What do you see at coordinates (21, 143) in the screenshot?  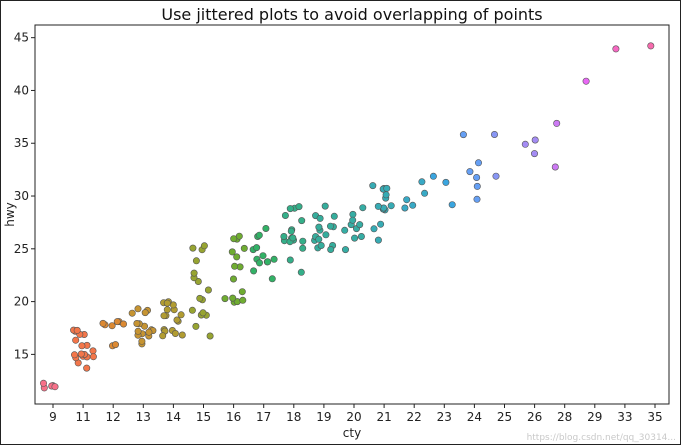 I see `y-tick-label: 35` at bounding box center [21, 143].